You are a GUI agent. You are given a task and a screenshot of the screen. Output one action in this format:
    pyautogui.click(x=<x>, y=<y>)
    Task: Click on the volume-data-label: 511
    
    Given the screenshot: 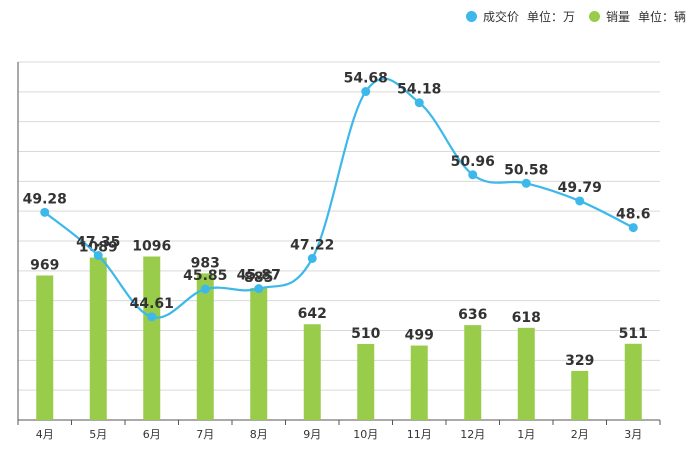 What is the action you would take?
    pyautogui.click(x=633, y=334)
    